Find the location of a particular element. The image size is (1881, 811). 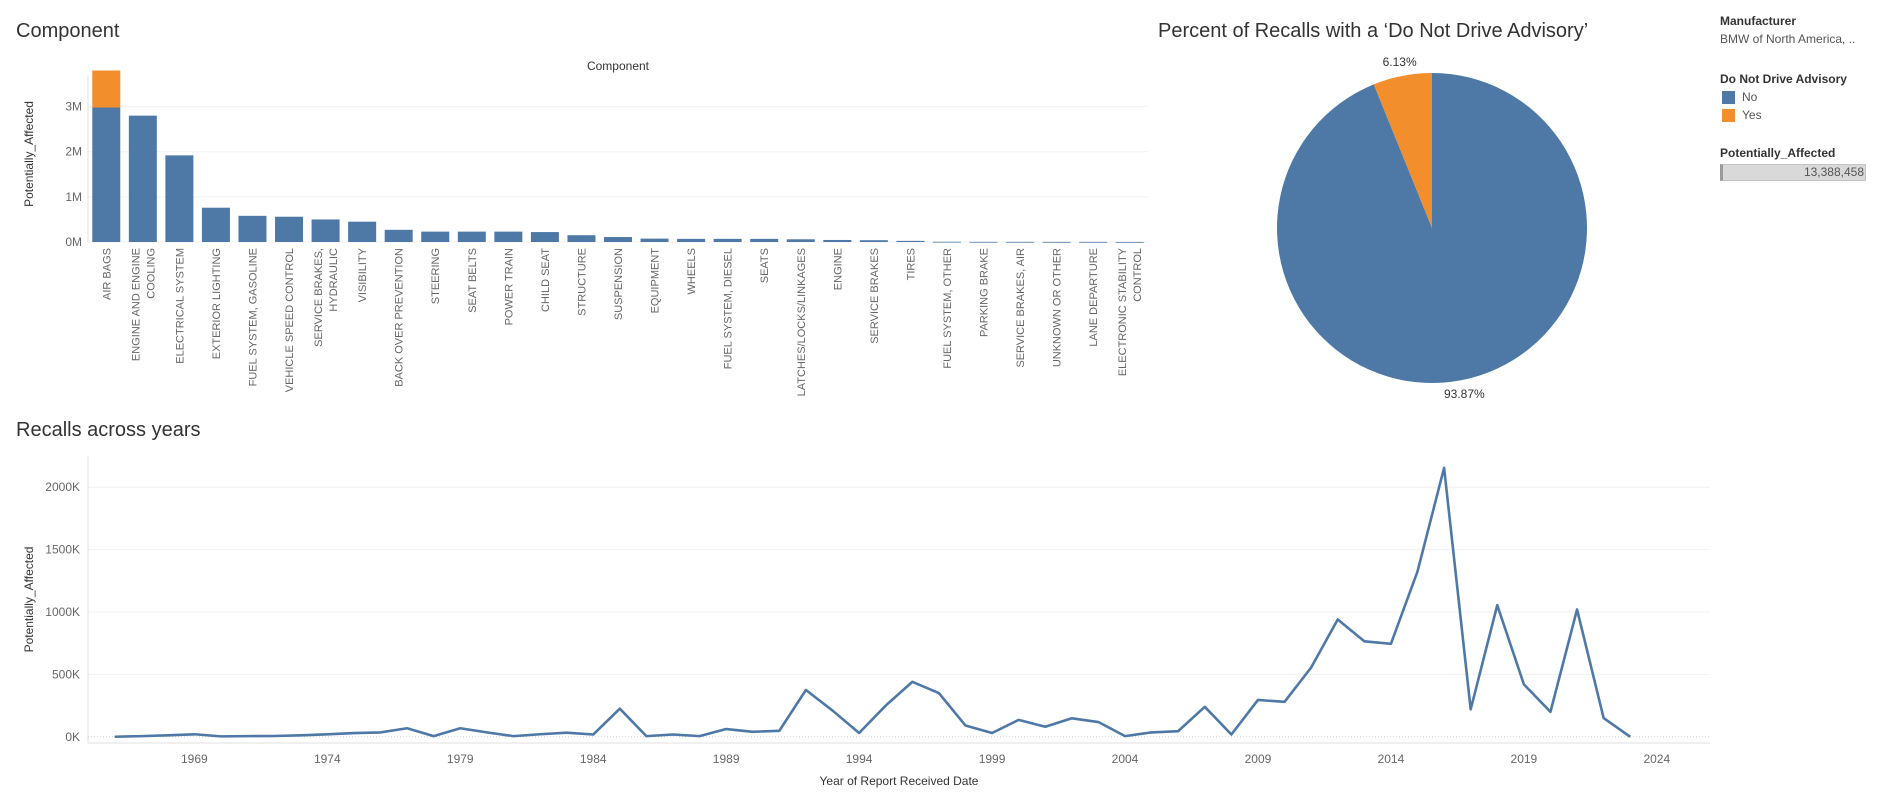

bar-category-label: SERVICE BRAKES is located at coordinates (875, 296).